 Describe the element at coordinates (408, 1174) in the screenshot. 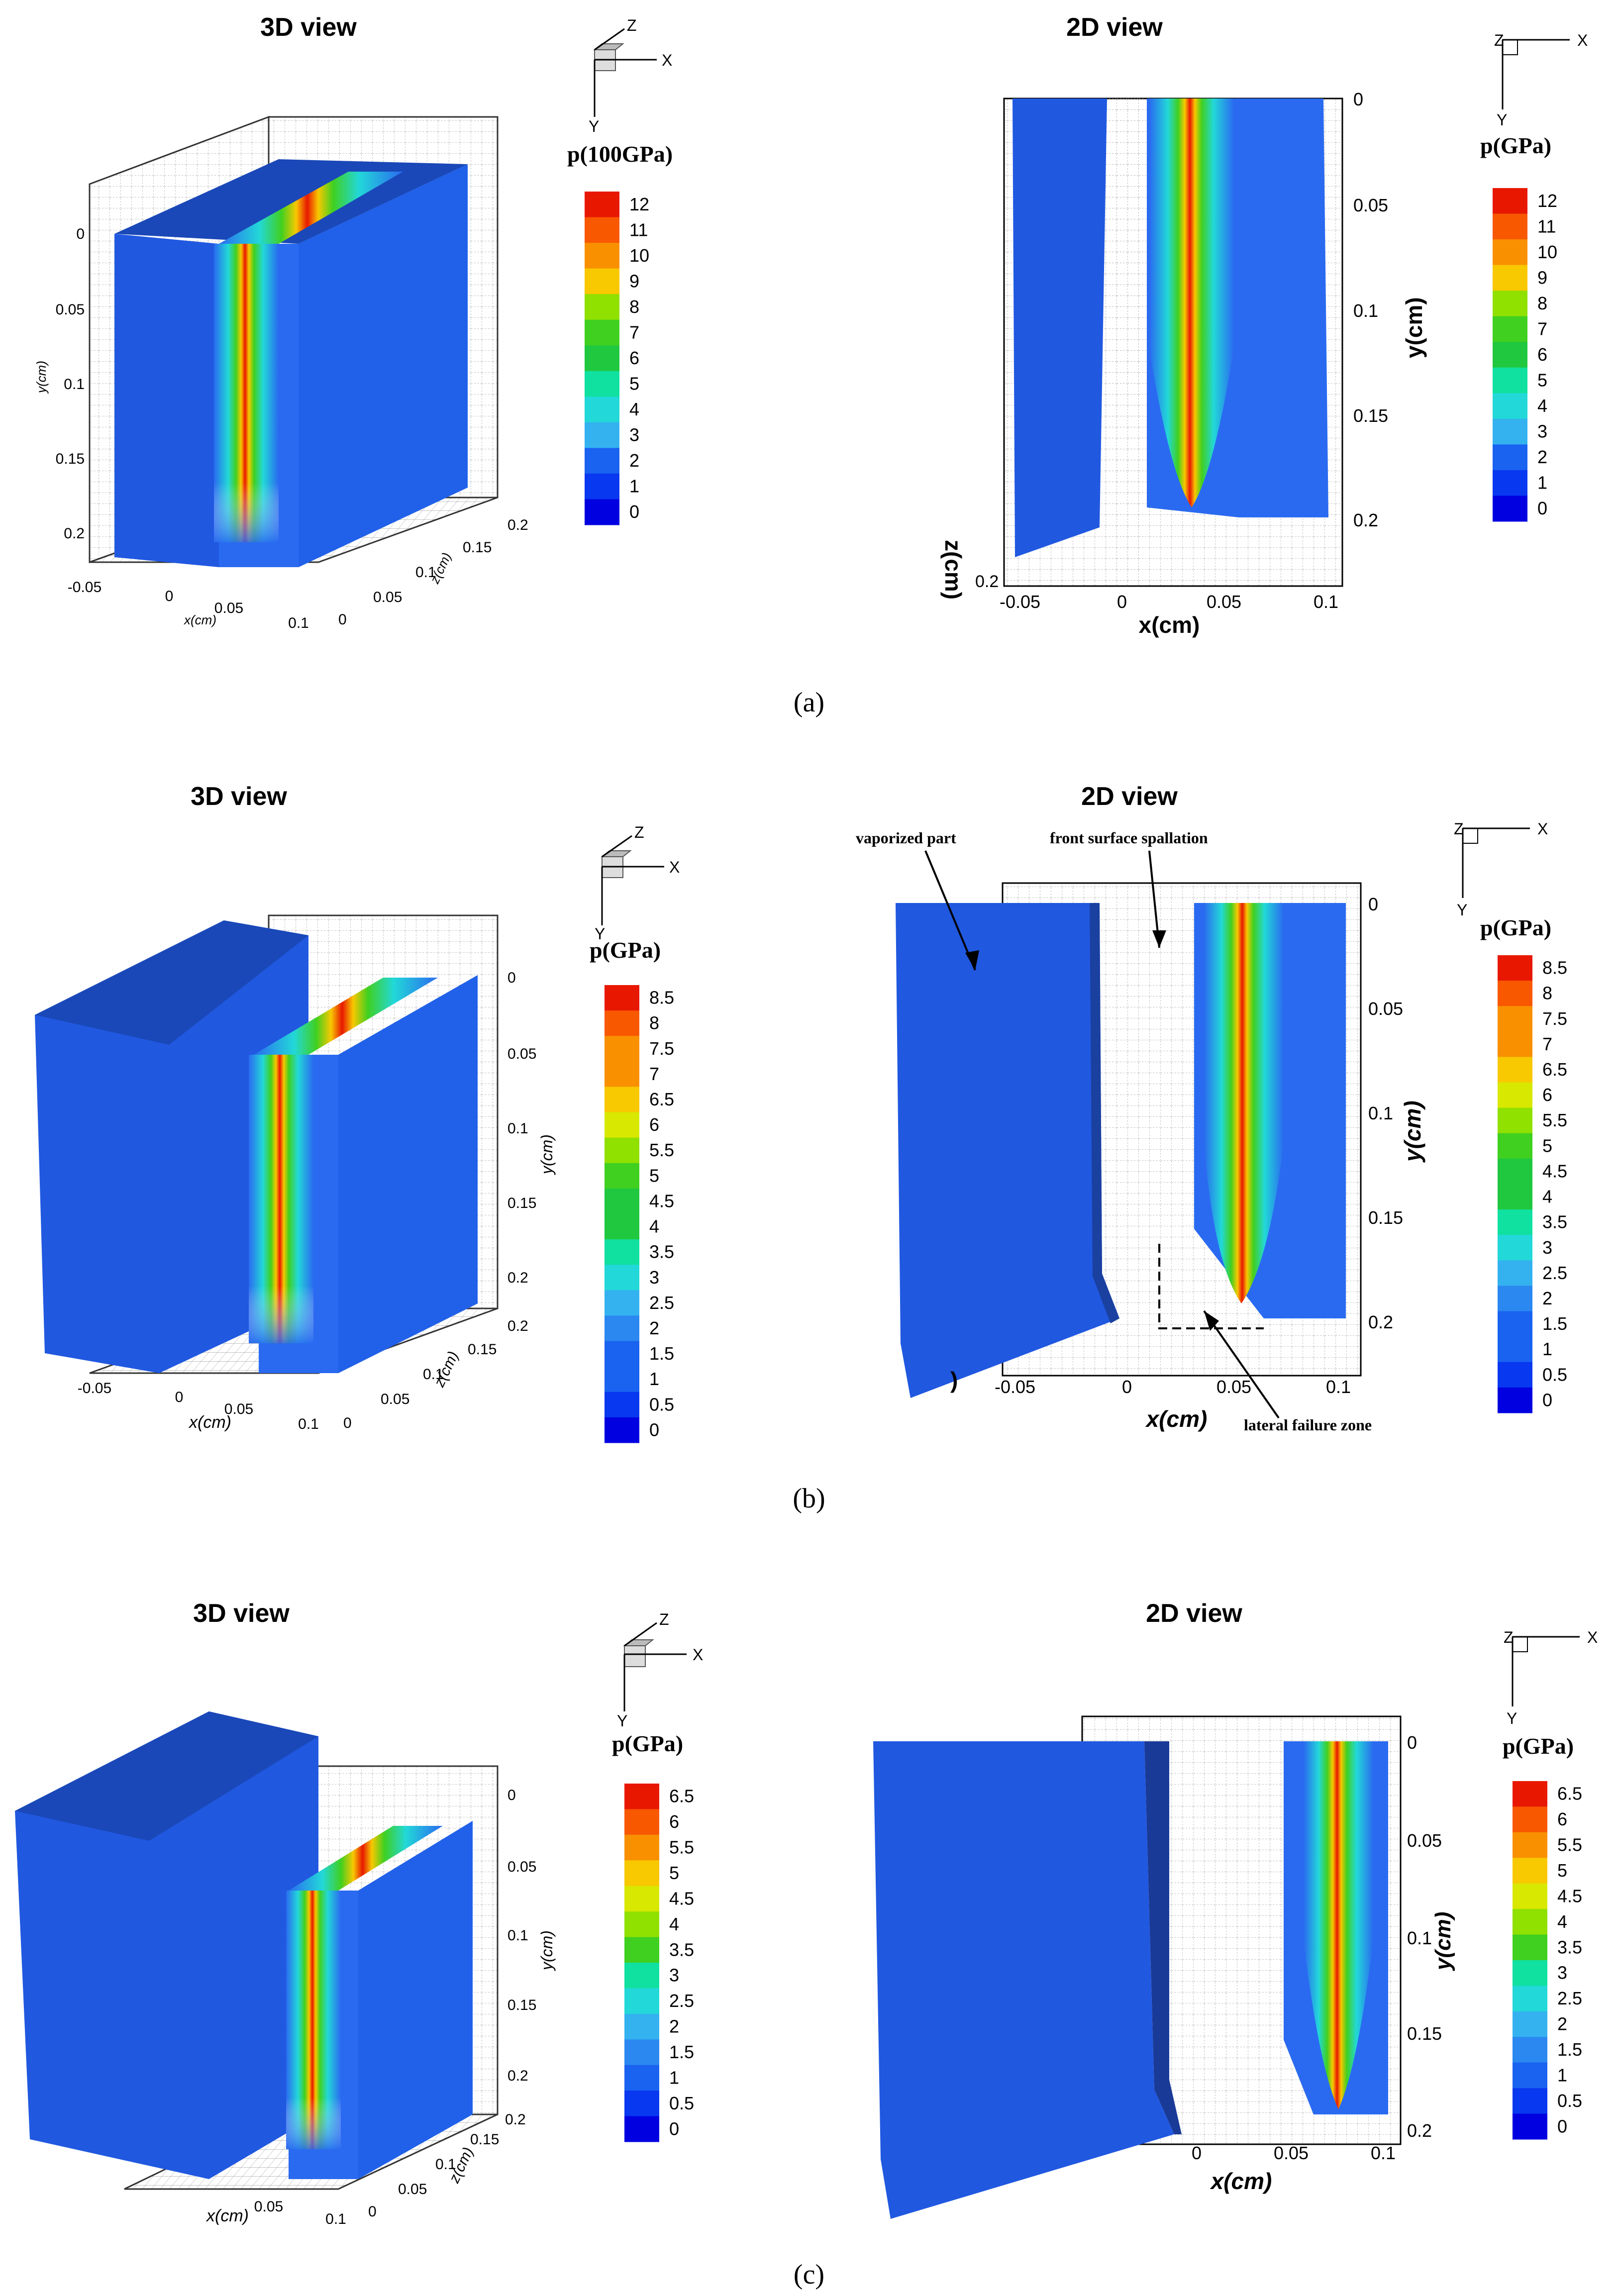

I see `panel-b-3d-body-right` at that location.